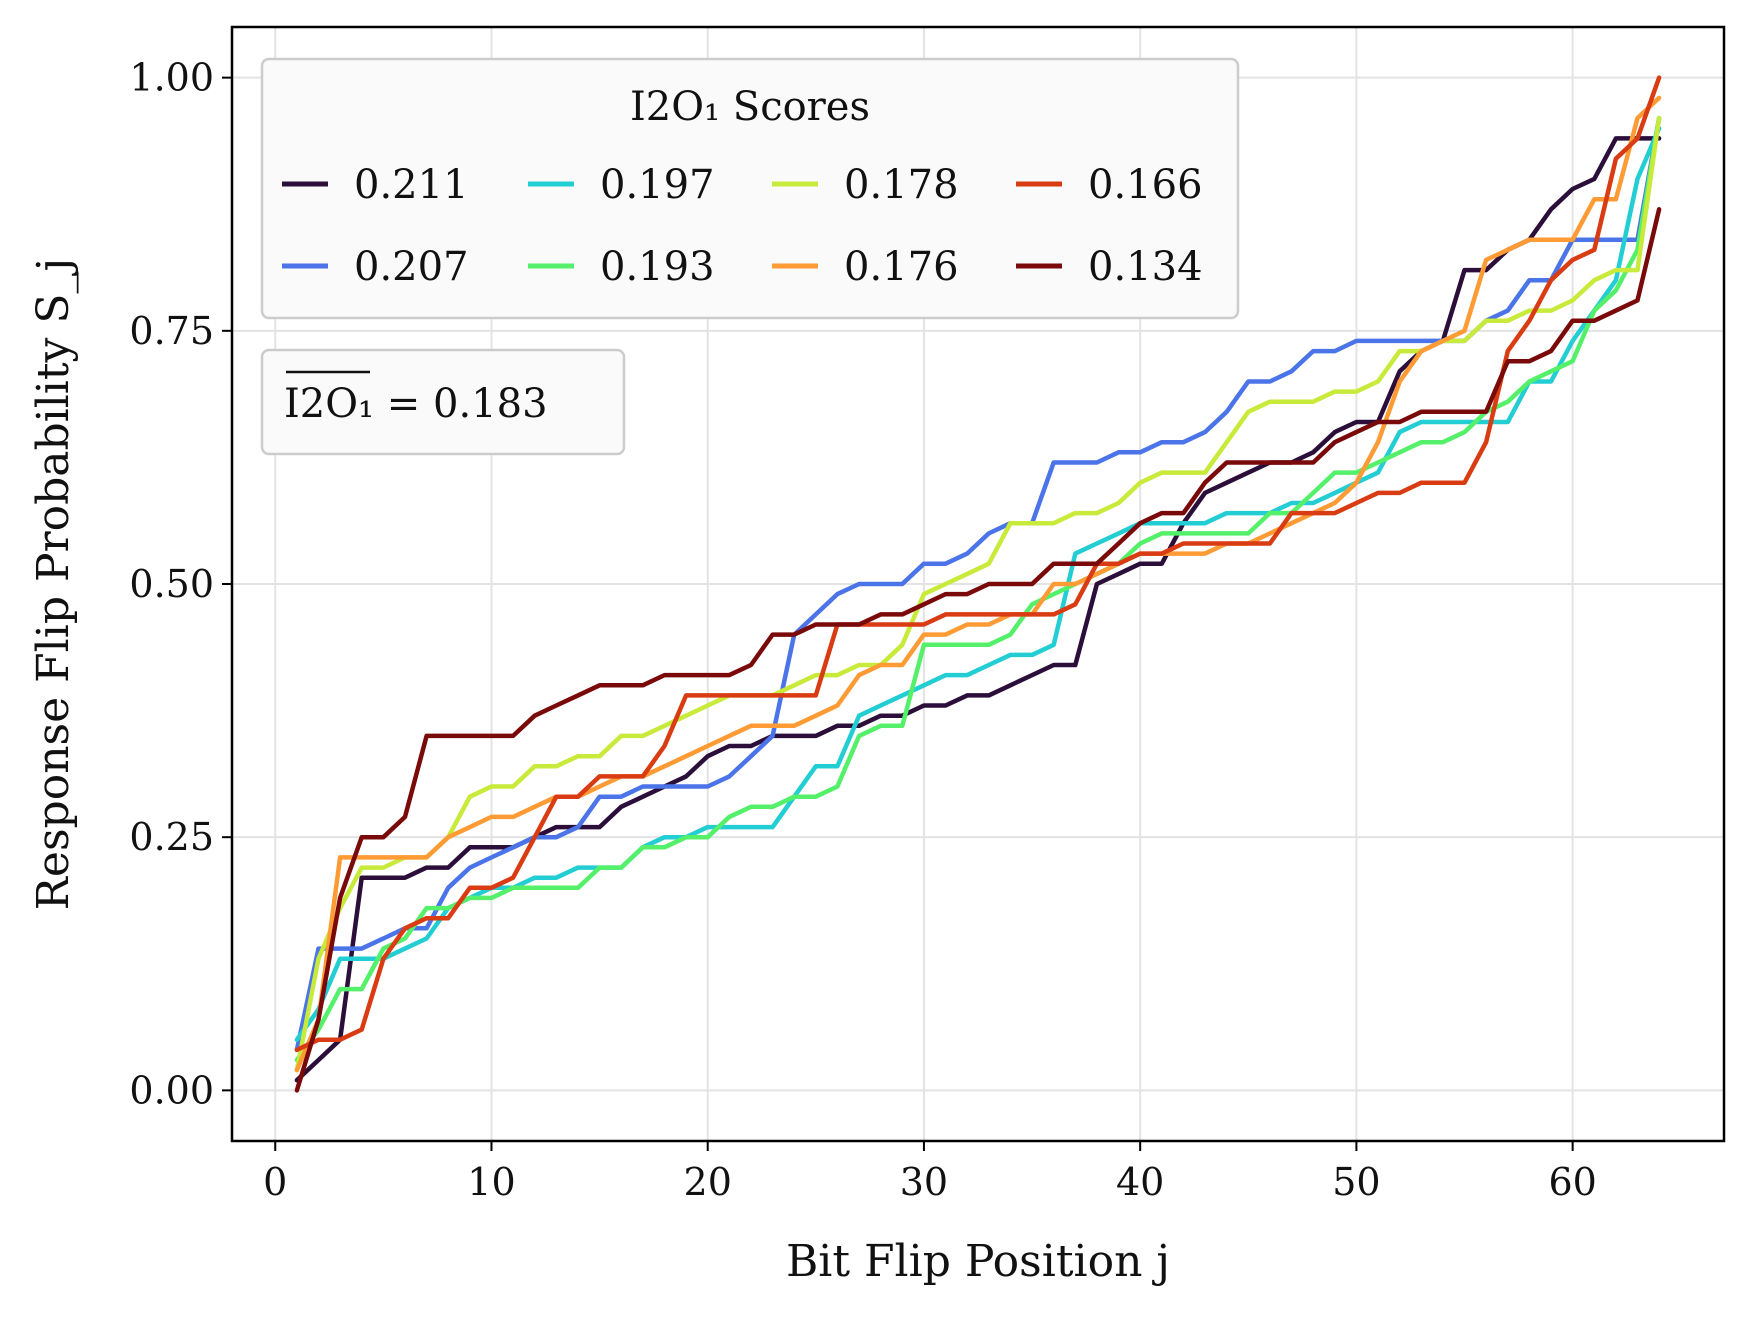  Describe the element at coordinates (901, 185) in the screenshot. I see `legend-label: 0.178` at that location.